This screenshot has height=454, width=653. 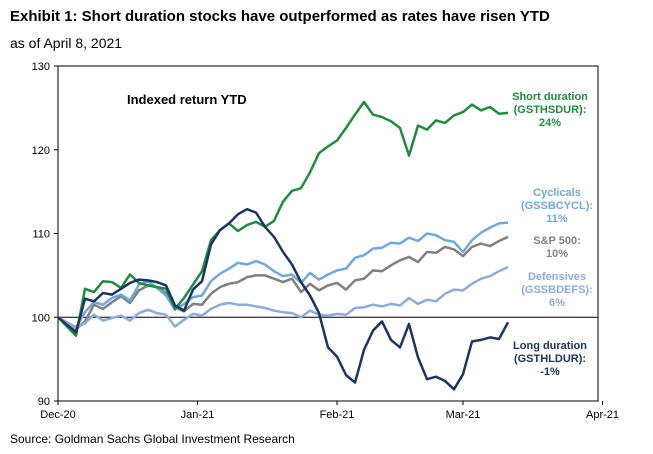 What do you see at coordinates (602, 415) in the screenshot?
I see `x-tick-label: Apr-21` at bounding box center [602, 415].